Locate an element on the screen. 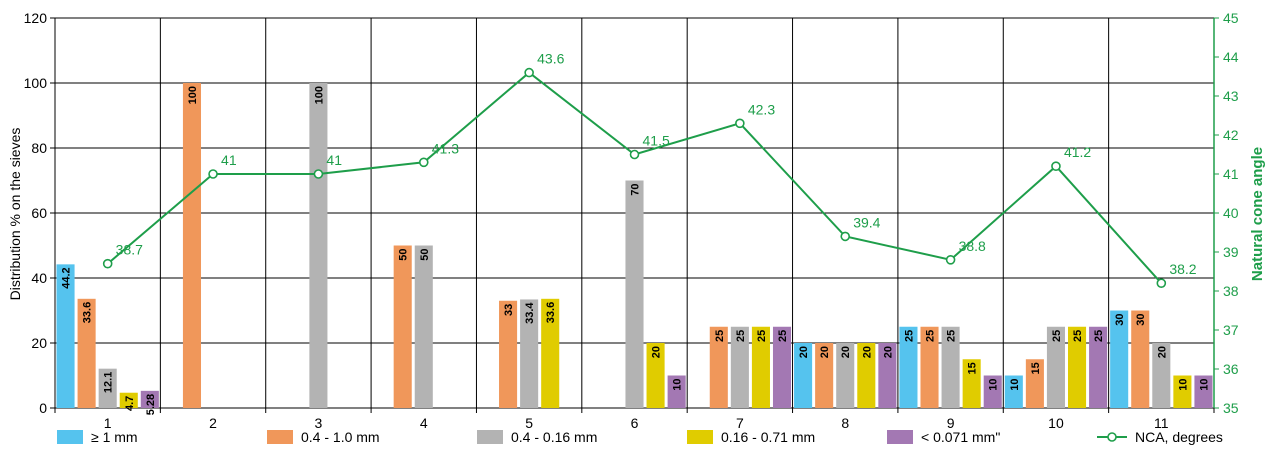 Image resolution: width=1266 pixels, height=455 pixels. x-tick-label: 7 is located at coordinates (740, 423).